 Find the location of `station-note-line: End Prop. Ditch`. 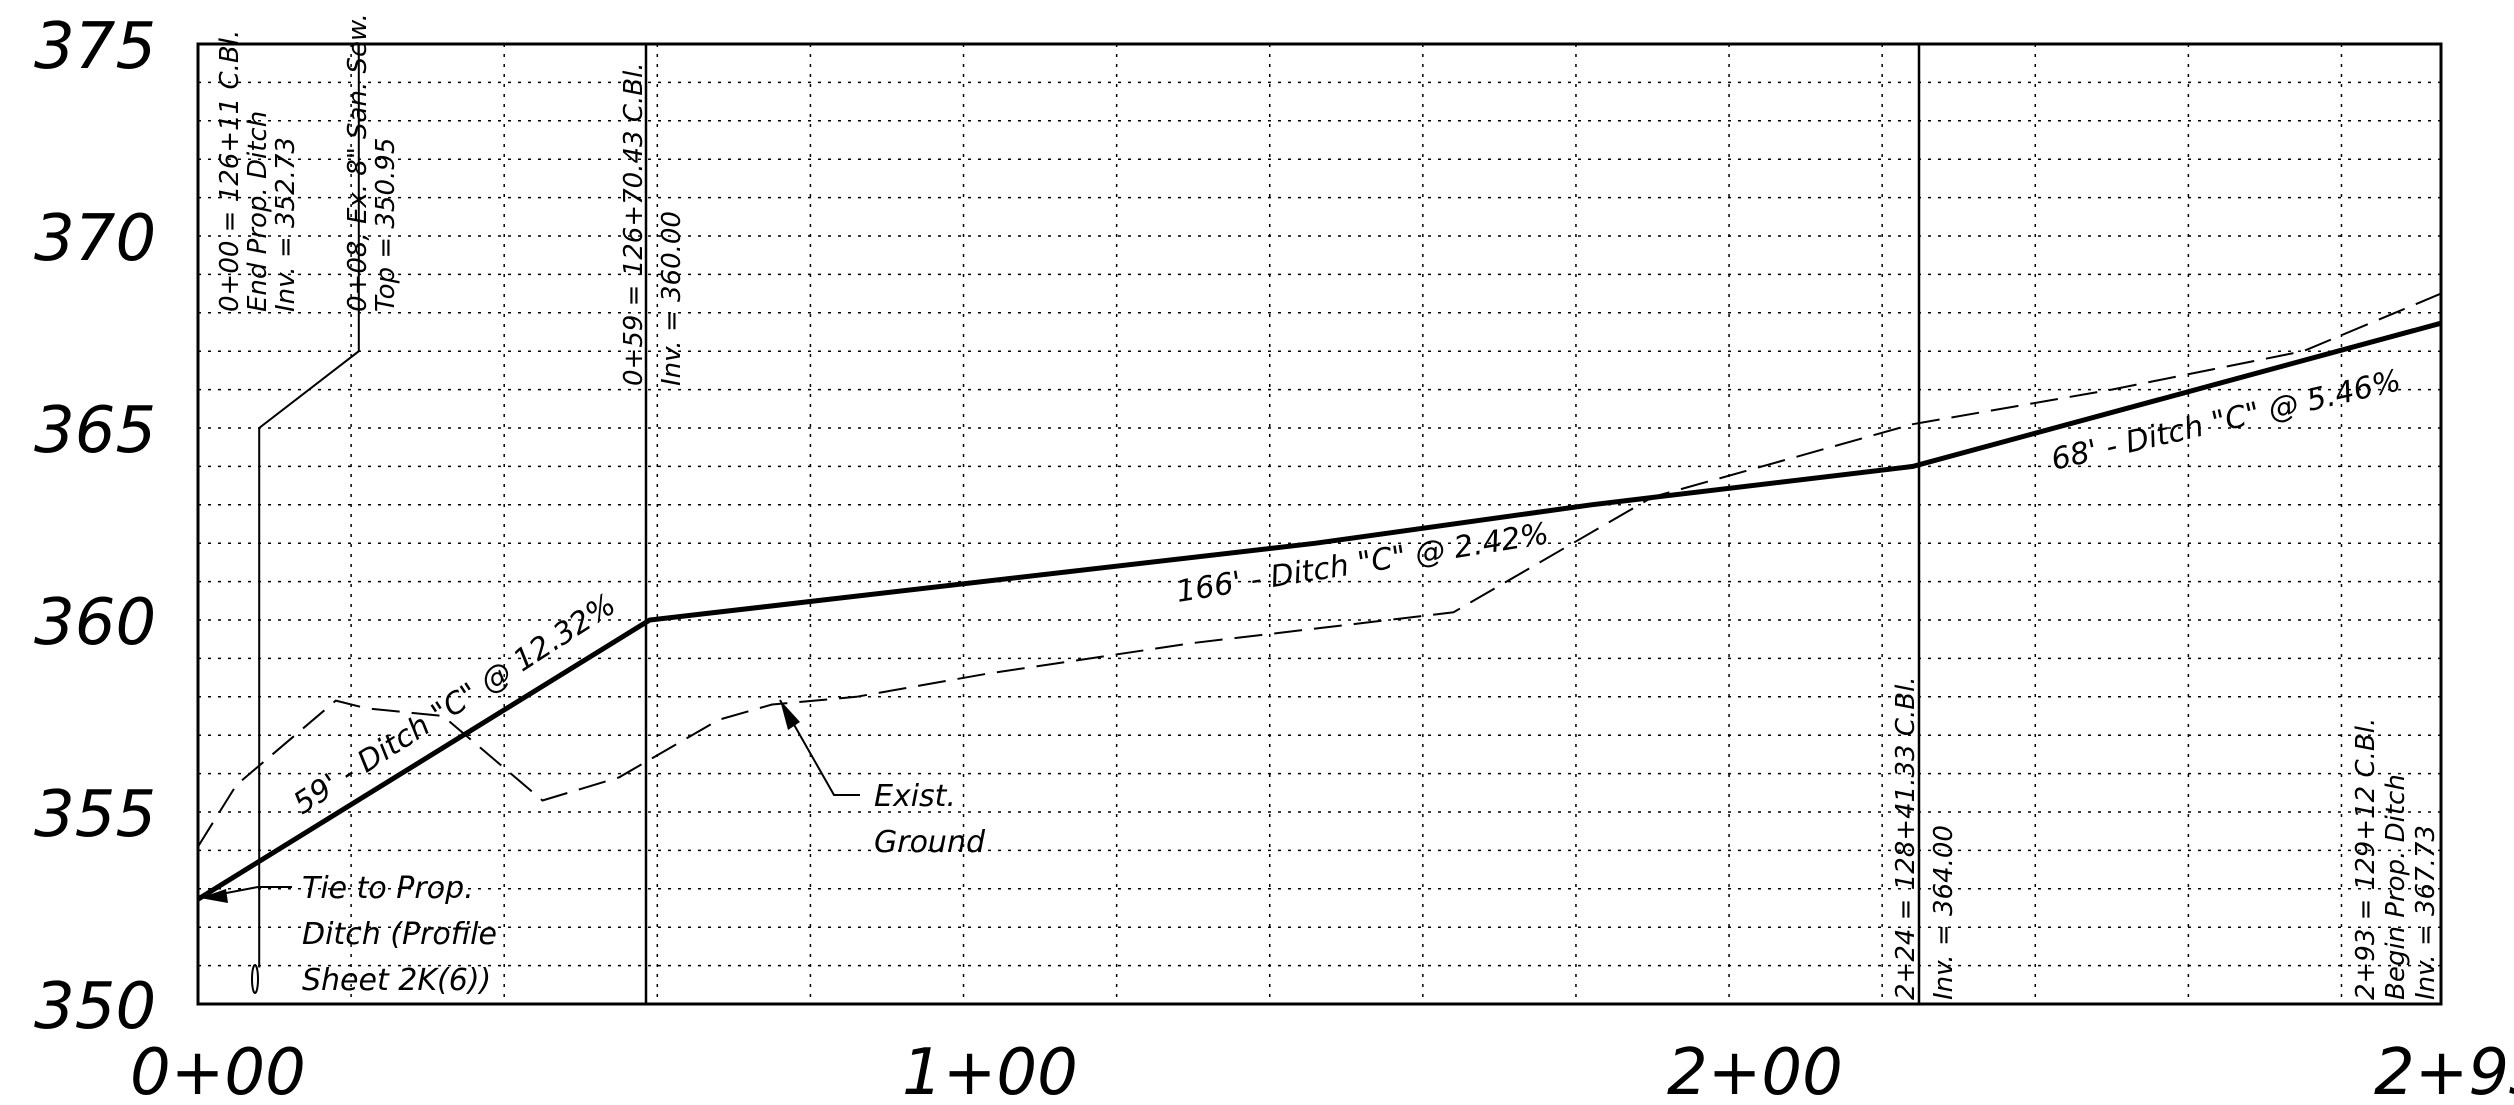

station-note-line: End Prop. Ditch is located at coordinates (258, 211).